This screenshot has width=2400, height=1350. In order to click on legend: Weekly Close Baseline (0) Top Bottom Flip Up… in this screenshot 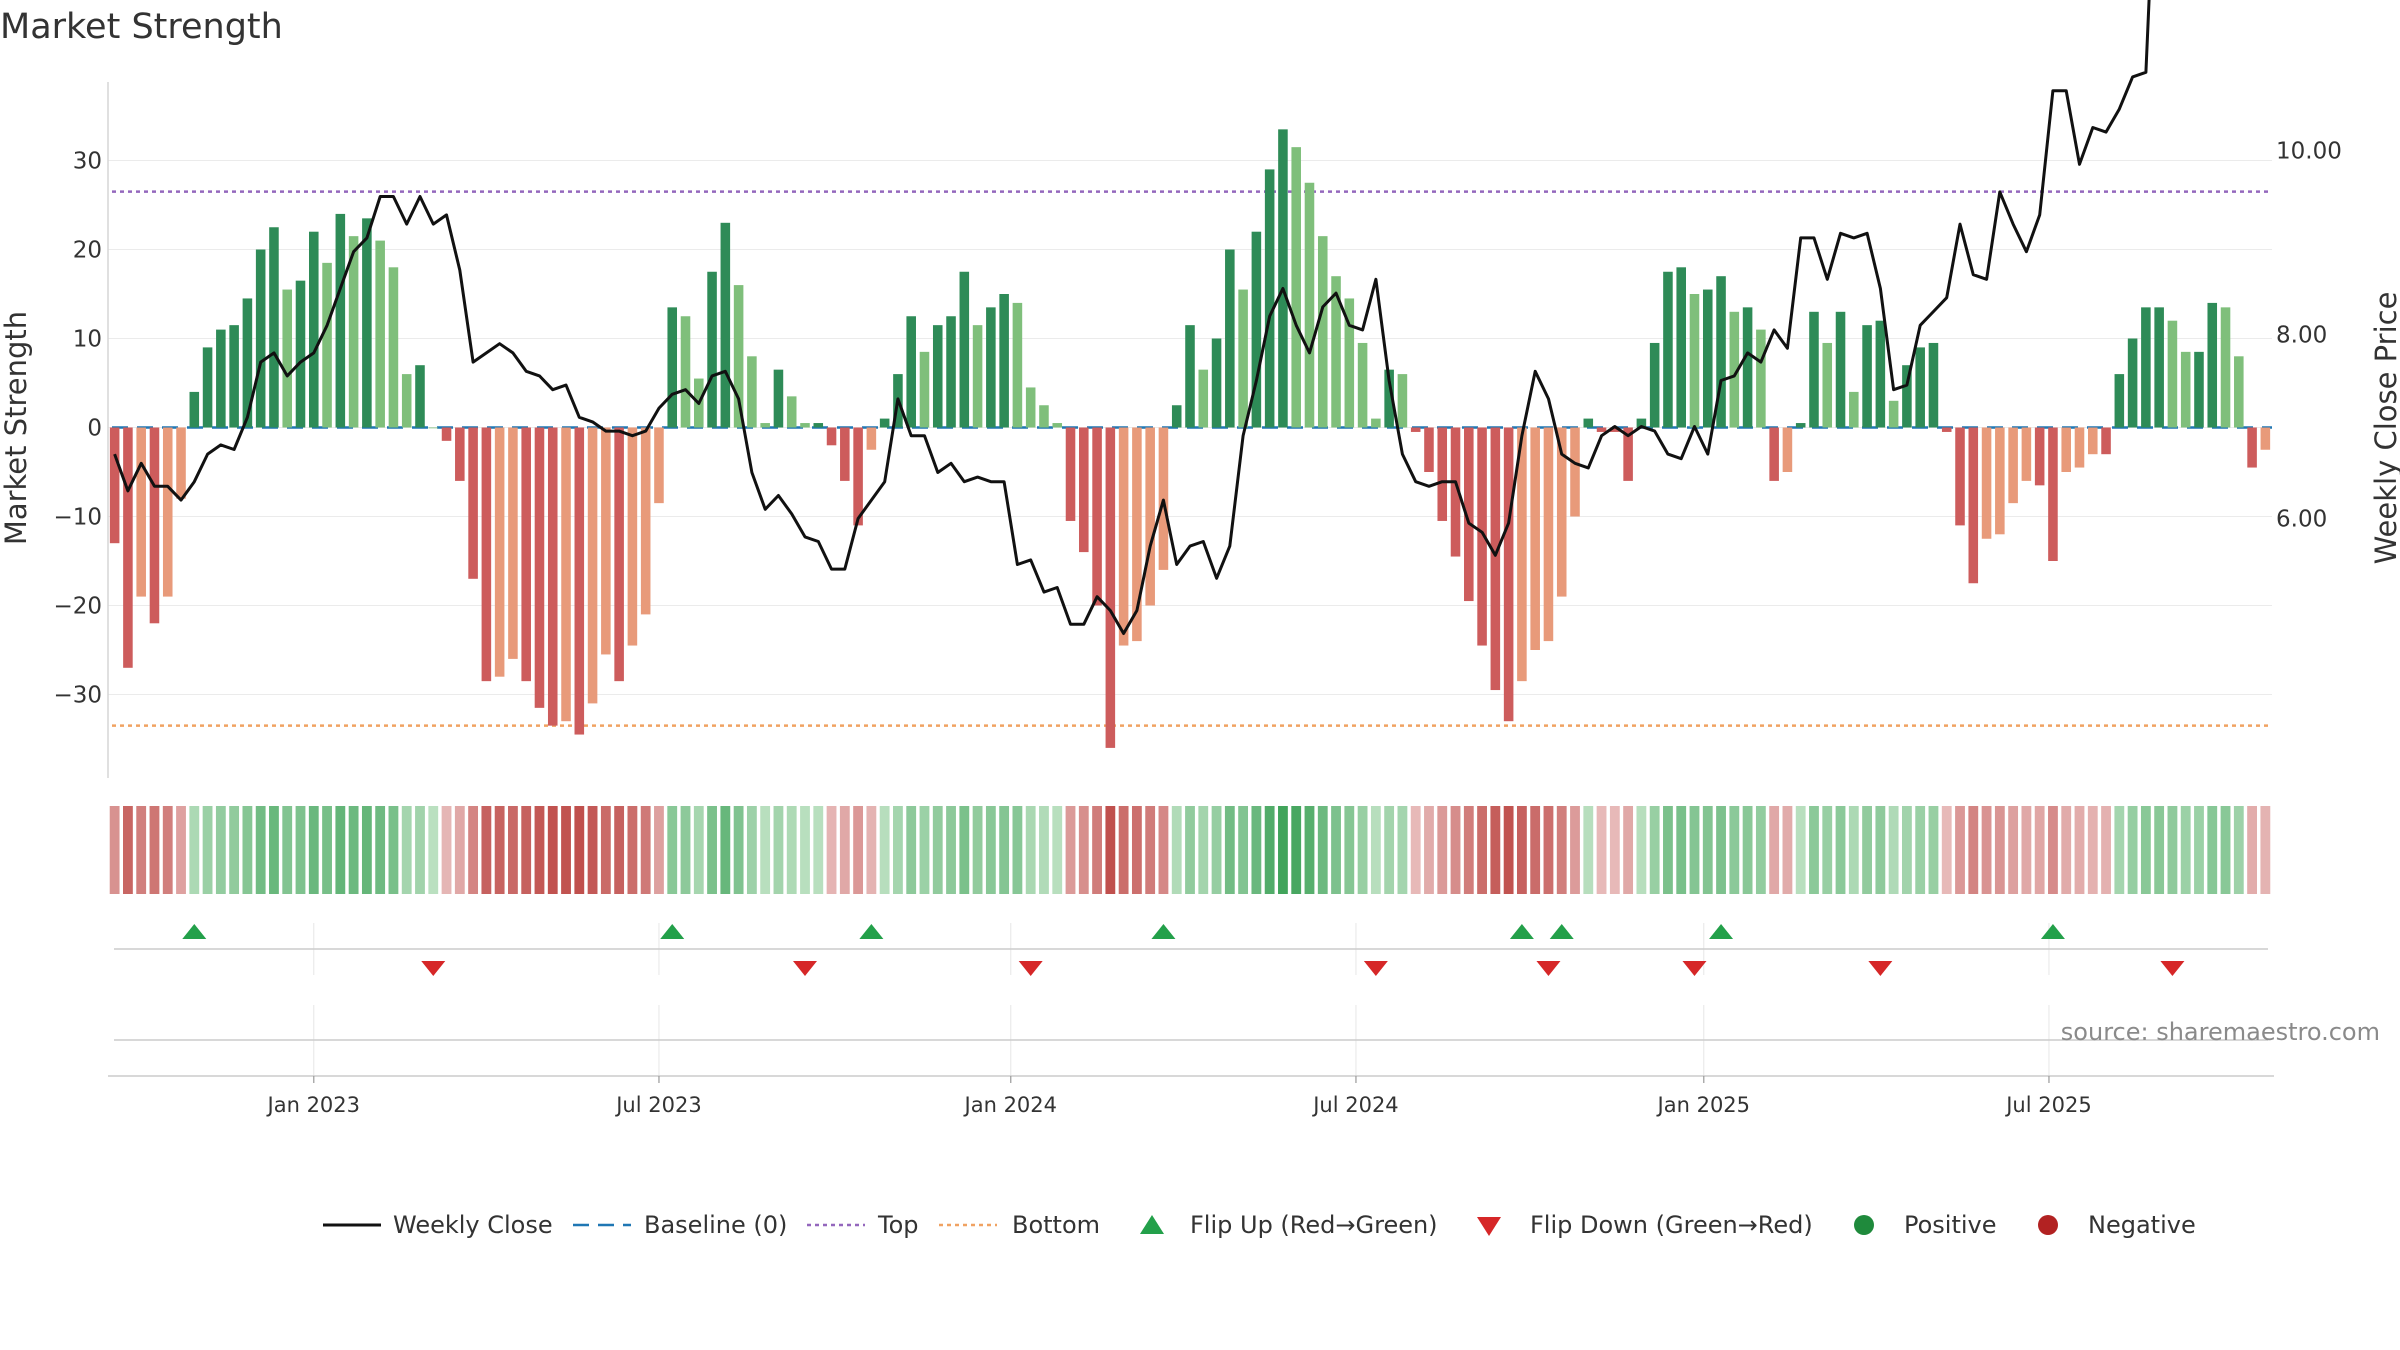, I will do `click(1259, 1225)`.